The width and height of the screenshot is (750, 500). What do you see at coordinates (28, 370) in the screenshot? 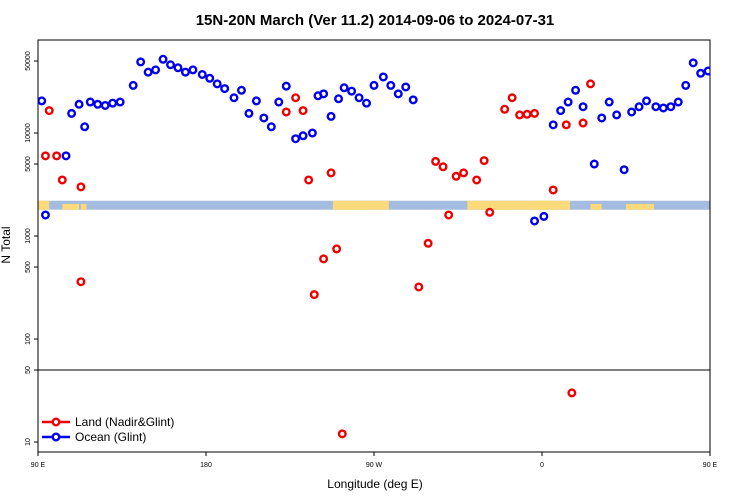
I see `y-tick-label: 50` at bounding box center [28, 370].